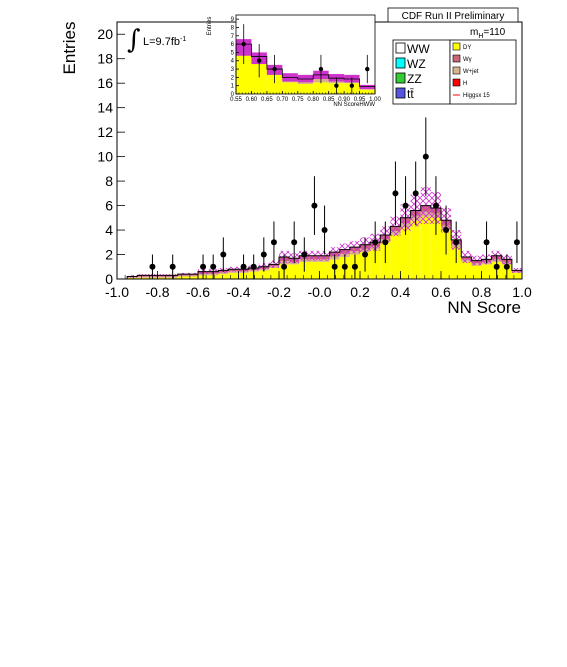  I want to click on integral-icon: ∫, so click(134, 40).